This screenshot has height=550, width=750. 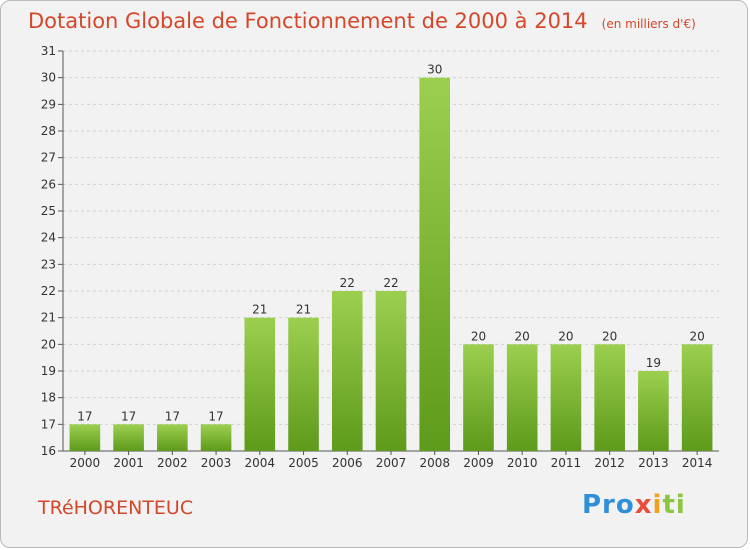 I want to click on x-tick-label: 2002, so click(x=172, y=463).